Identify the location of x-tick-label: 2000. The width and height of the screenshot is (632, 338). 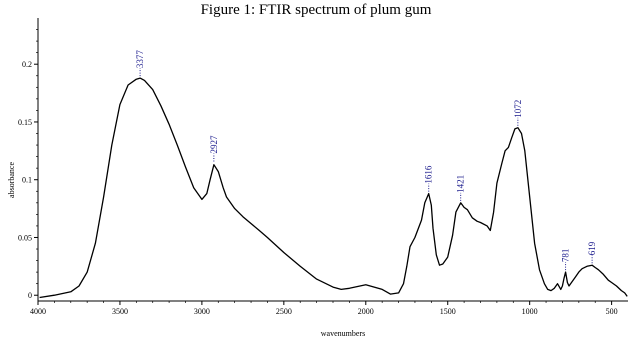
(366, 311).